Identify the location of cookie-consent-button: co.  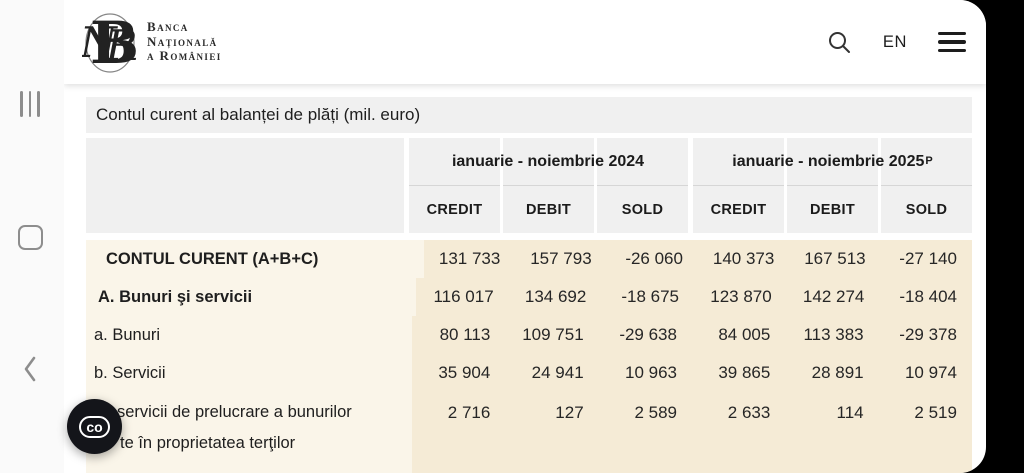
(94, 426).